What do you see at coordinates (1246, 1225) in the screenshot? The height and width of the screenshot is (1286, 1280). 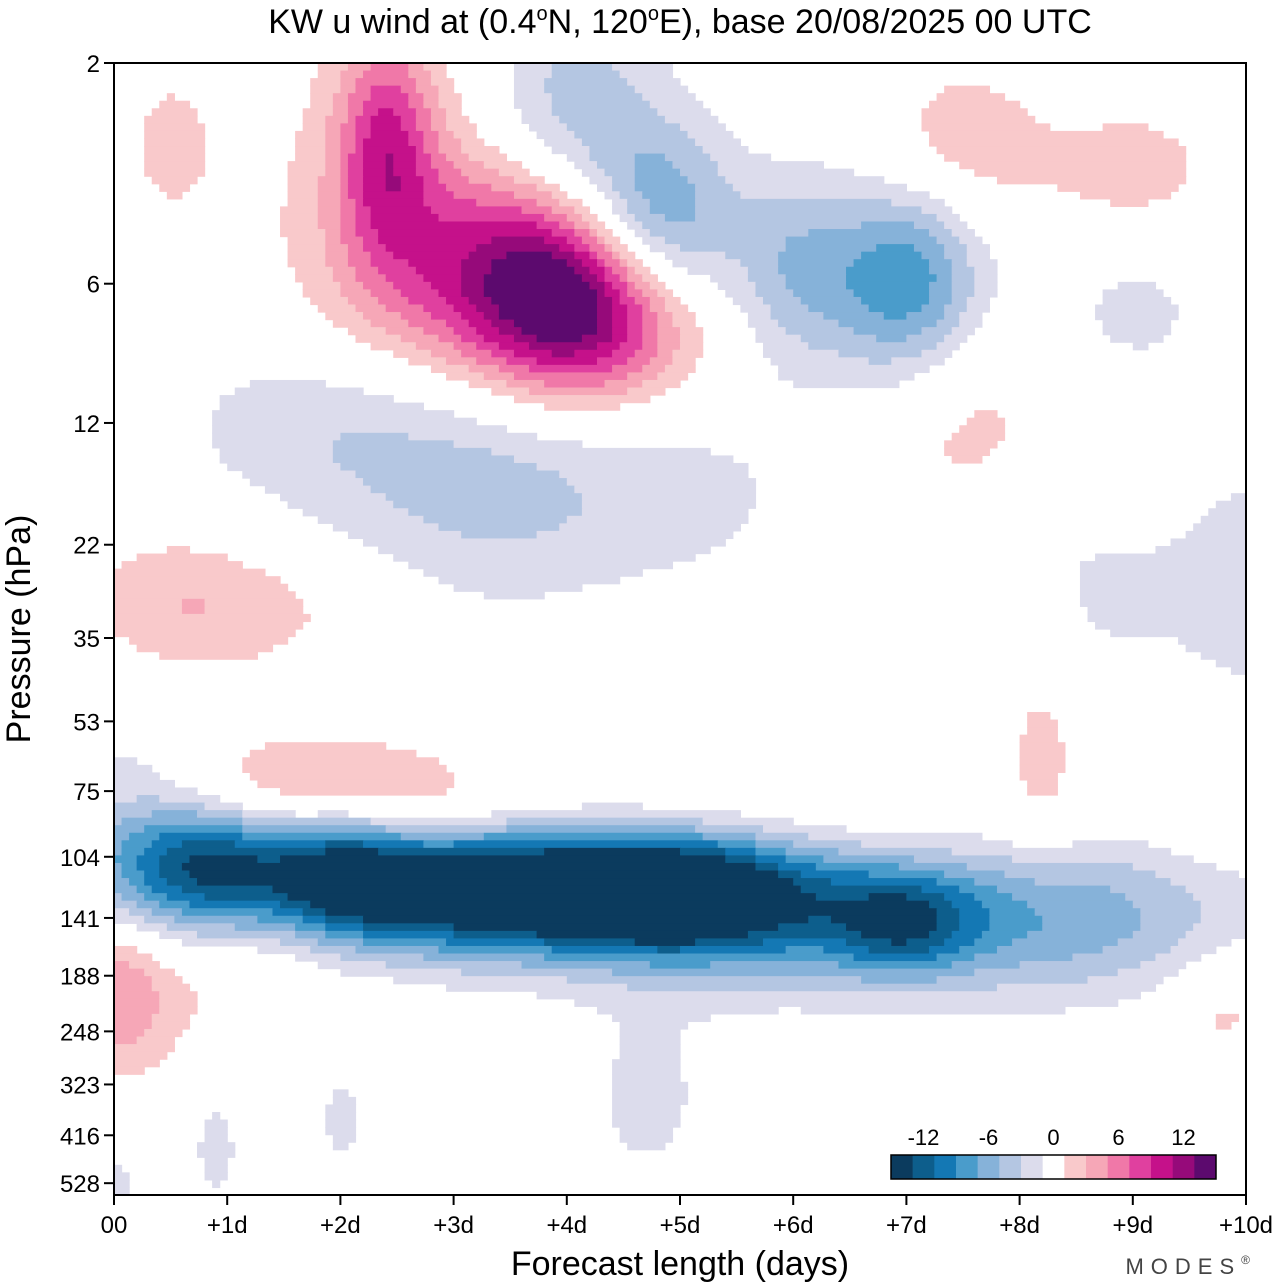 I see `x-tick-label: +10d` at bounding box center [1246, 1225].